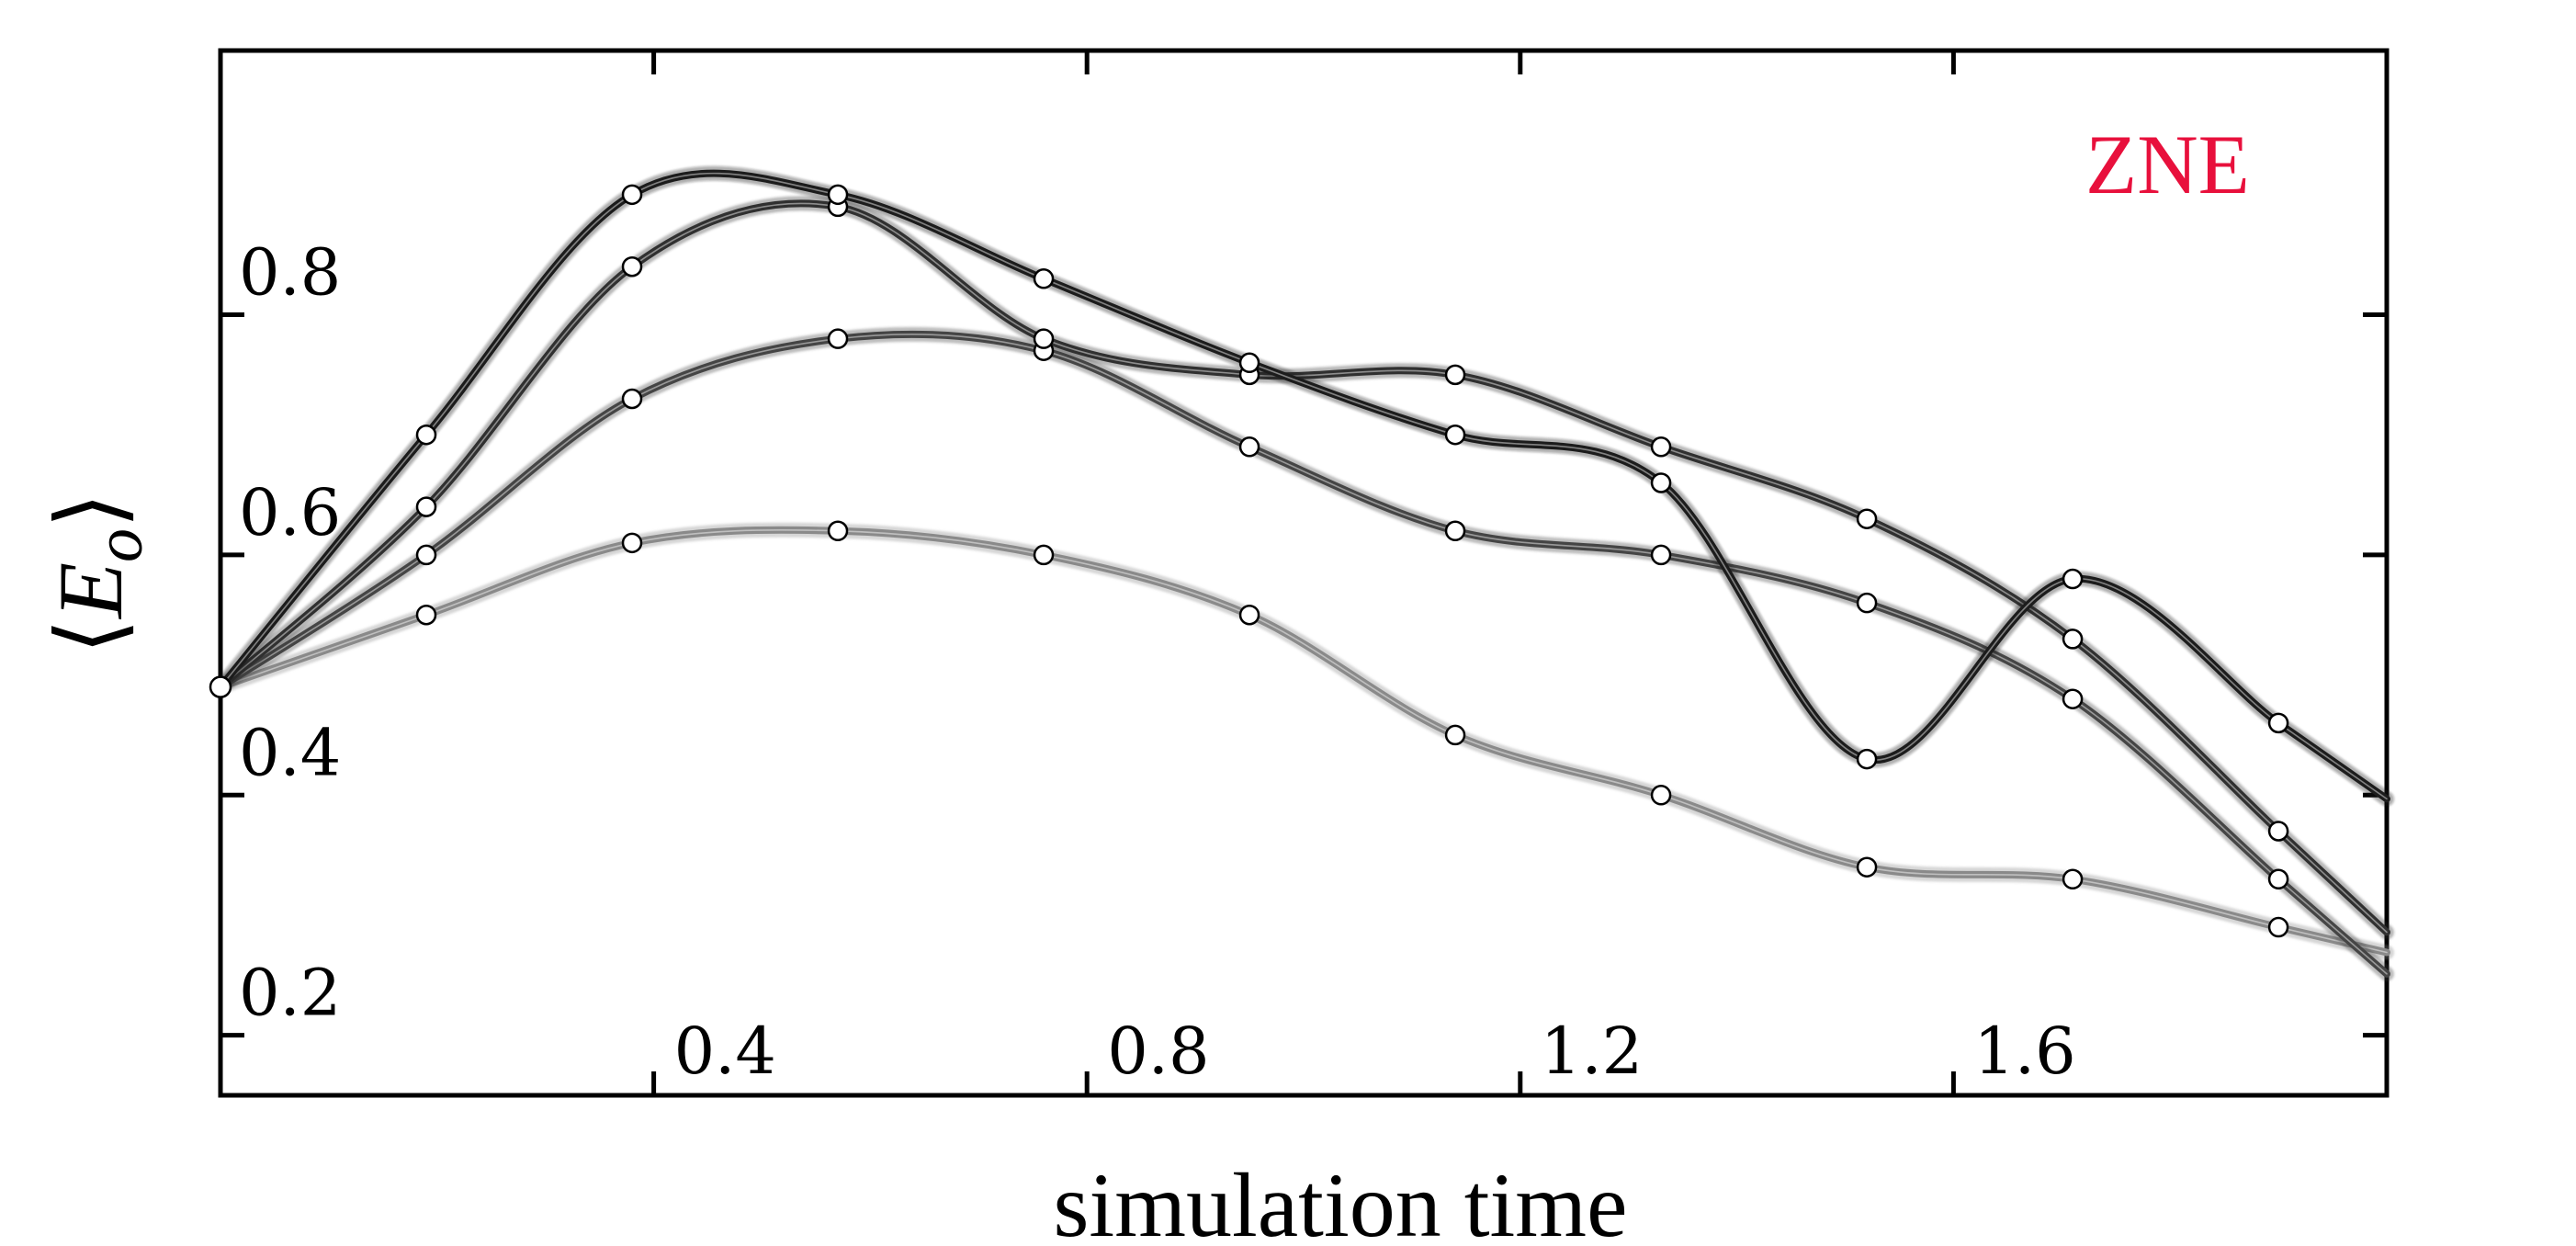 The image size is (2576, 1246). I want to click on y-axis-title-open: ⟨, so click(90, 636).